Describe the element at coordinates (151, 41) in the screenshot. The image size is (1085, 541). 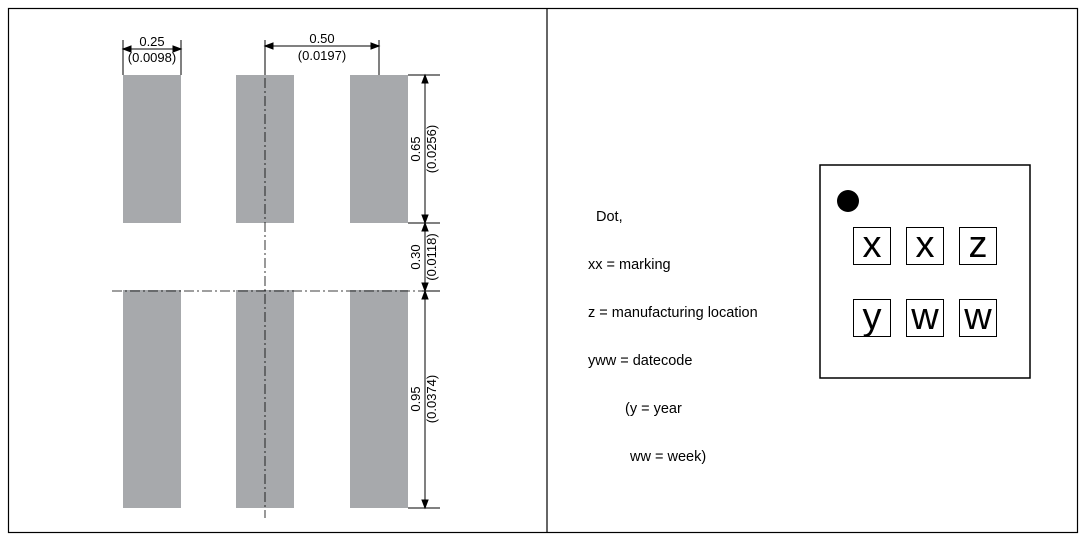
I see `pad-width-mm: 0.25` at that location.